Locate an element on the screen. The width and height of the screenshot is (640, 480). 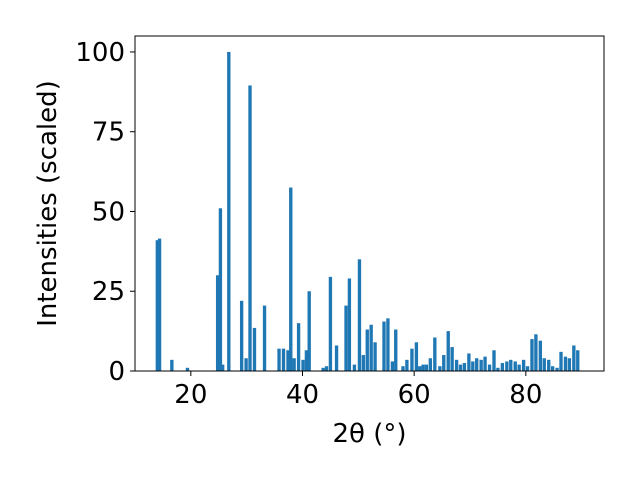
x-tick-label: 60 is located at coordinates (414, 395).